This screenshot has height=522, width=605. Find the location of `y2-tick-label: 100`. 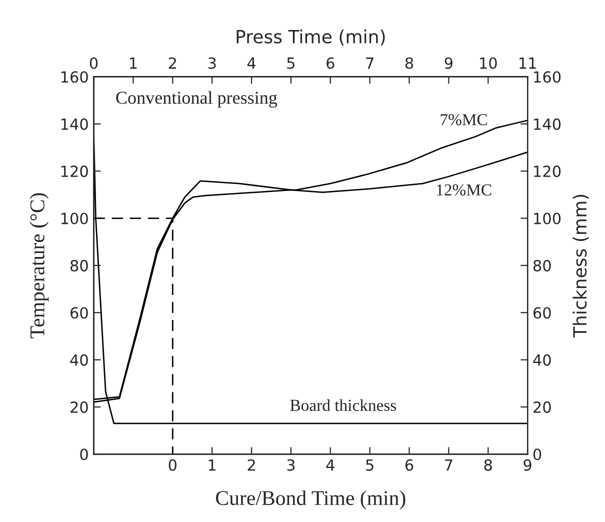

y2-tick-label: 100 is located at coordinates (547, 218).